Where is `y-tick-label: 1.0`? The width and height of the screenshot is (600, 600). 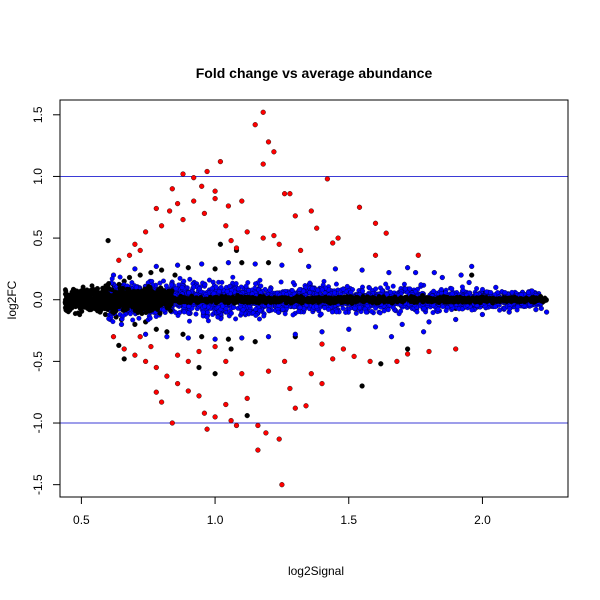 y-tick-label: 1.0 is located at coordinates (38, 176).